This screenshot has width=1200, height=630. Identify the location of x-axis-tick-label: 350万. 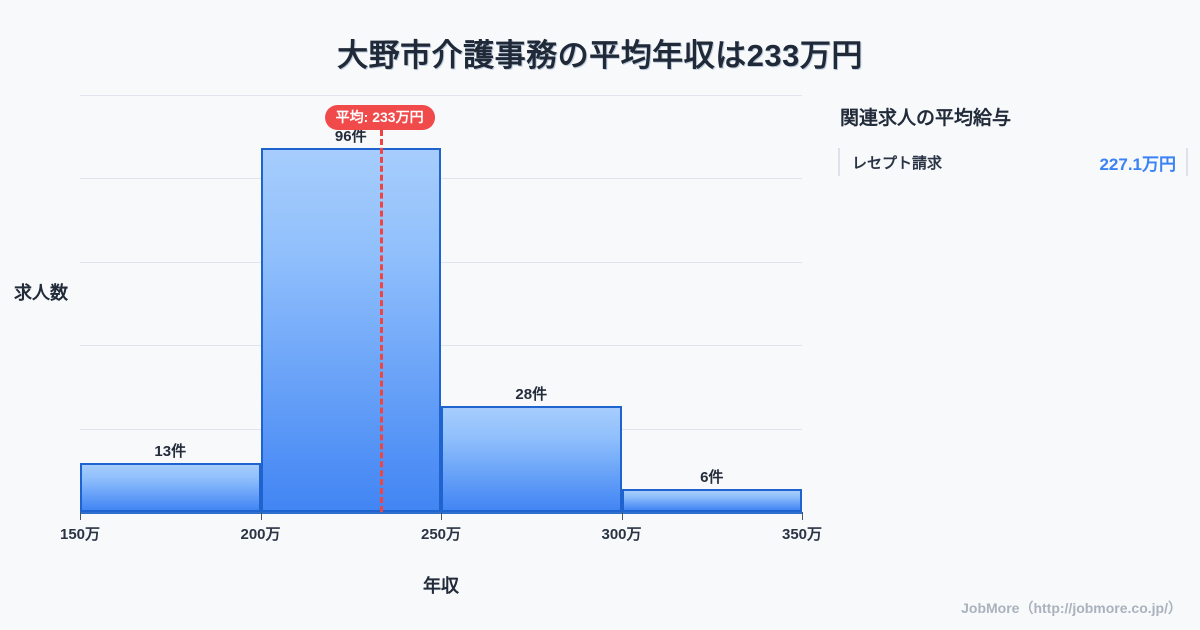
(802, 534).